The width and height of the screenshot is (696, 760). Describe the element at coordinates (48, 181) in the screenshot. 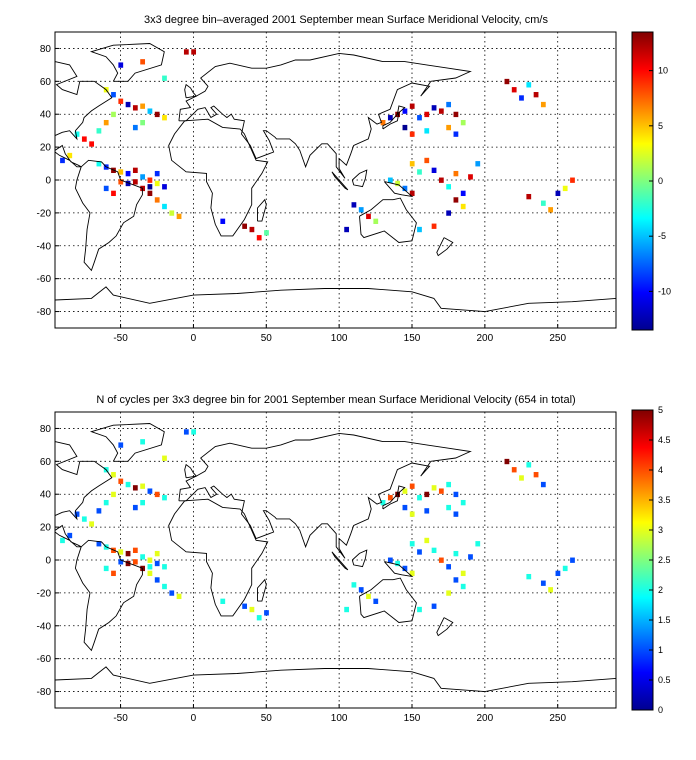

I see `y-tick-label: 0` at that location.